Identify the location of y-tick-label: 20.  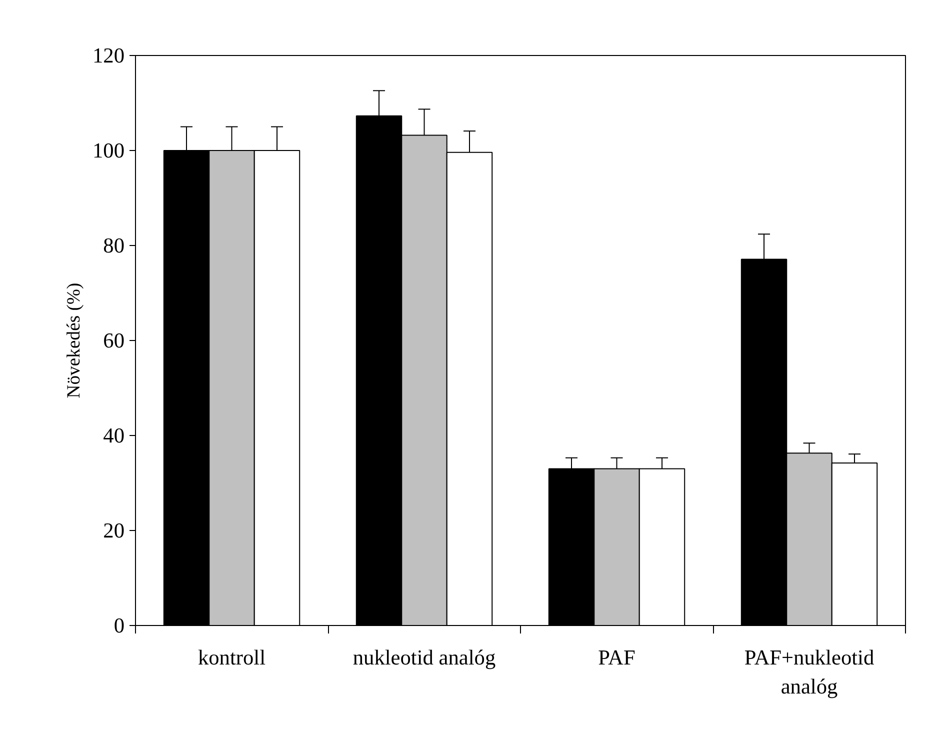
(113, 530).